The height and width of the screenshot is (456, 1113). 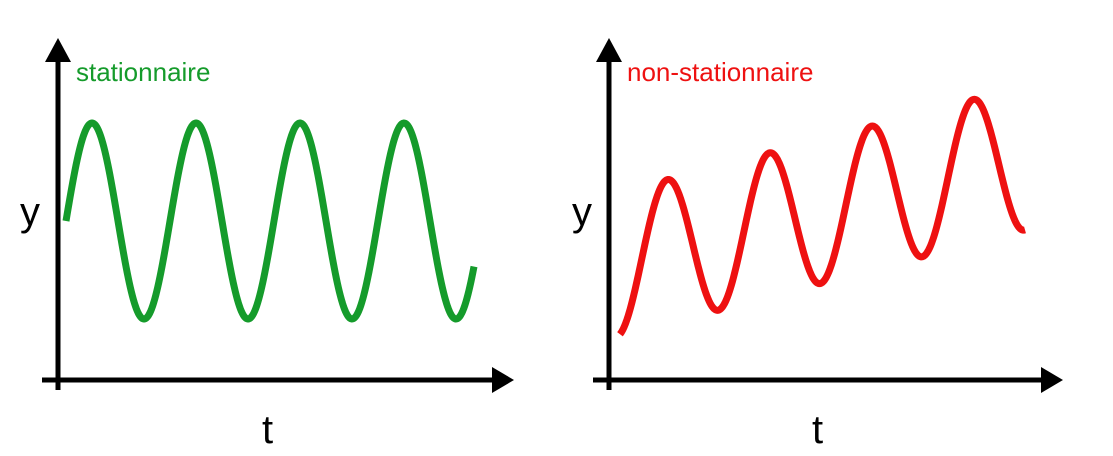 What do you see at coordinates (143, 72) in the screenshot?
I see `title-stationary: stationnaire` at bounding box center [143, 72].